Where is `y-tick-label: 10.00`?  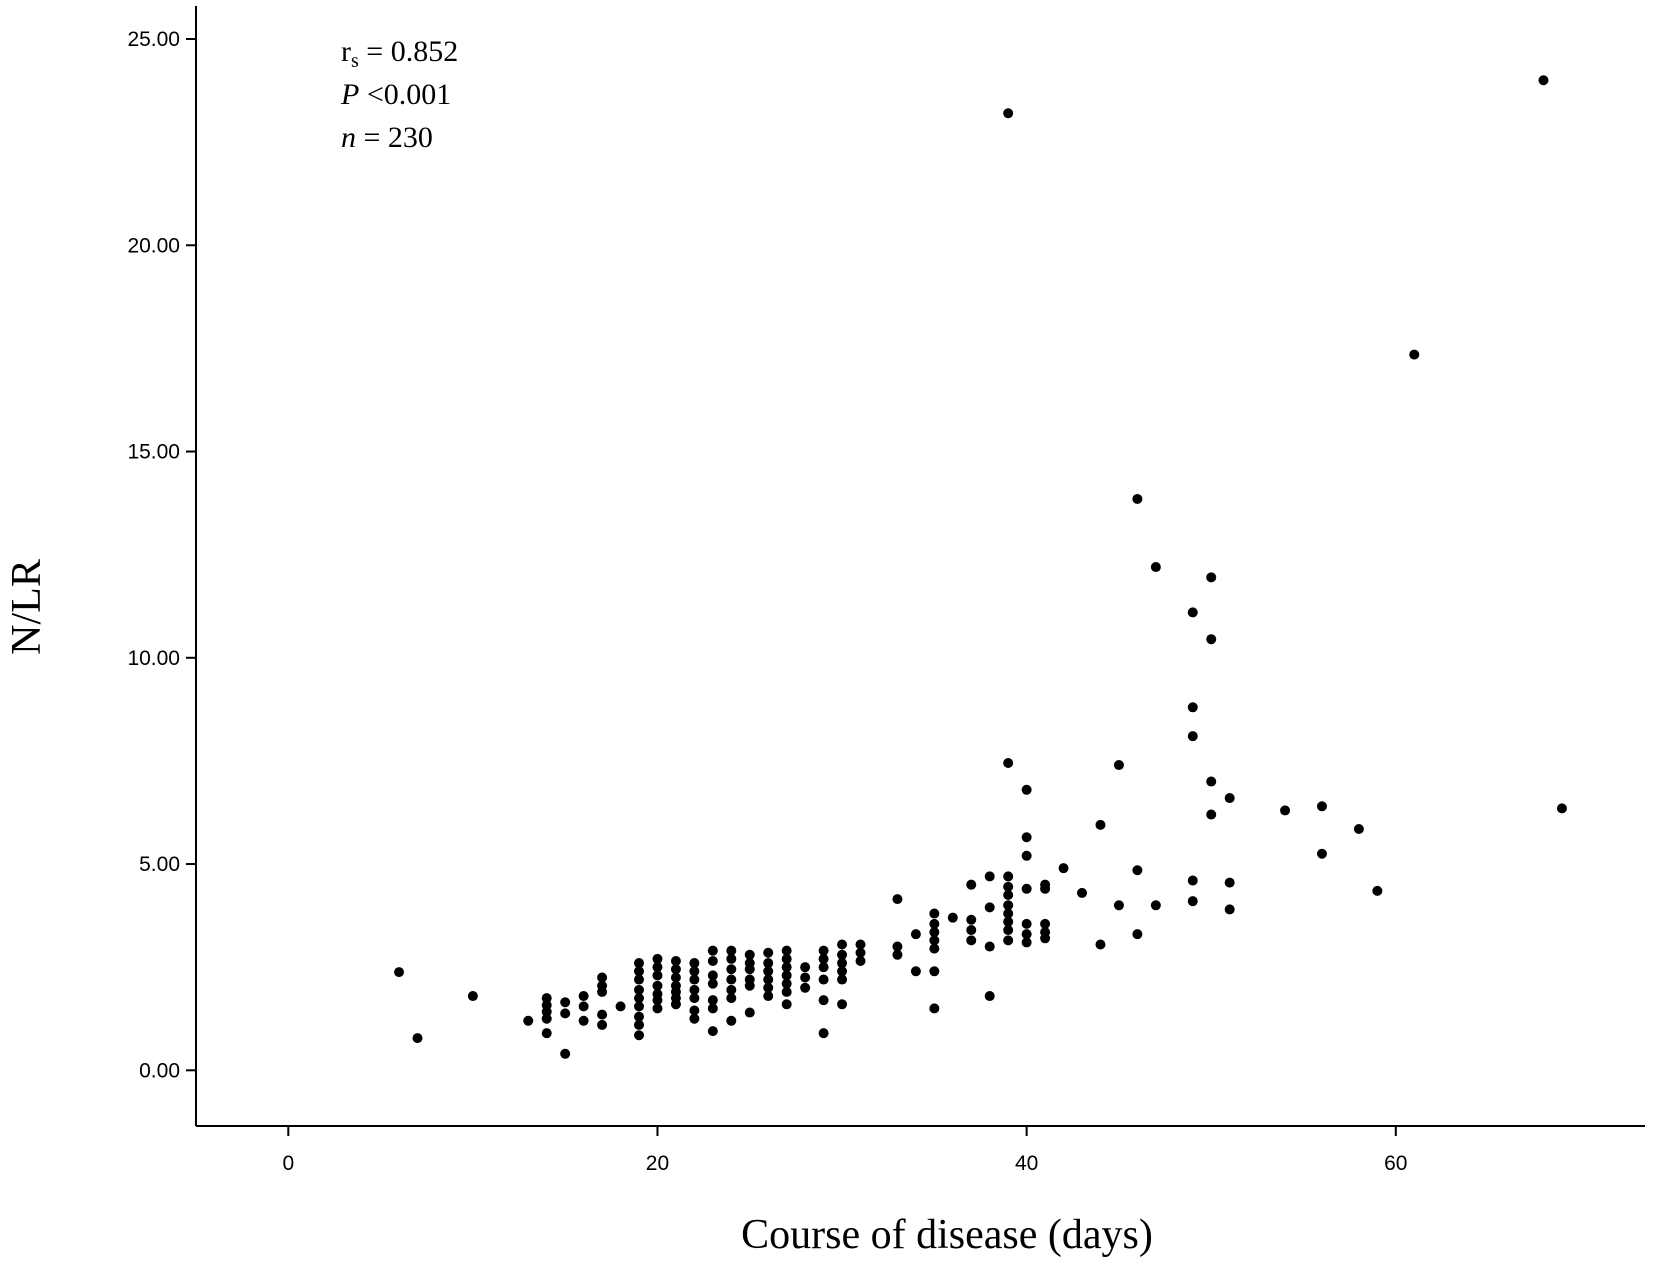
y-tick-label: 10.00 is located at coordinates (153, 658).